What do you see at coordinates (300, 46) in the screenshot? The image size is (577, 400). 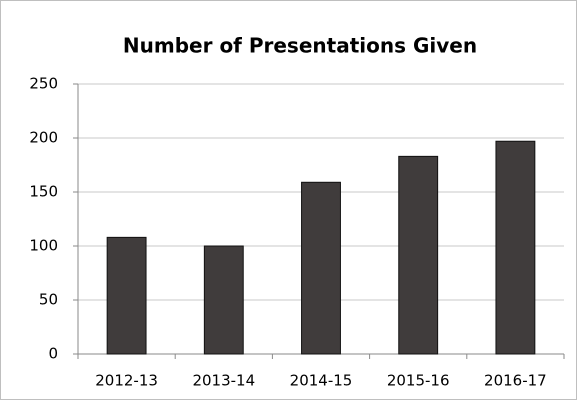 I see `chart-title: Number of Presentations Given` at bounding box center [300, 46].